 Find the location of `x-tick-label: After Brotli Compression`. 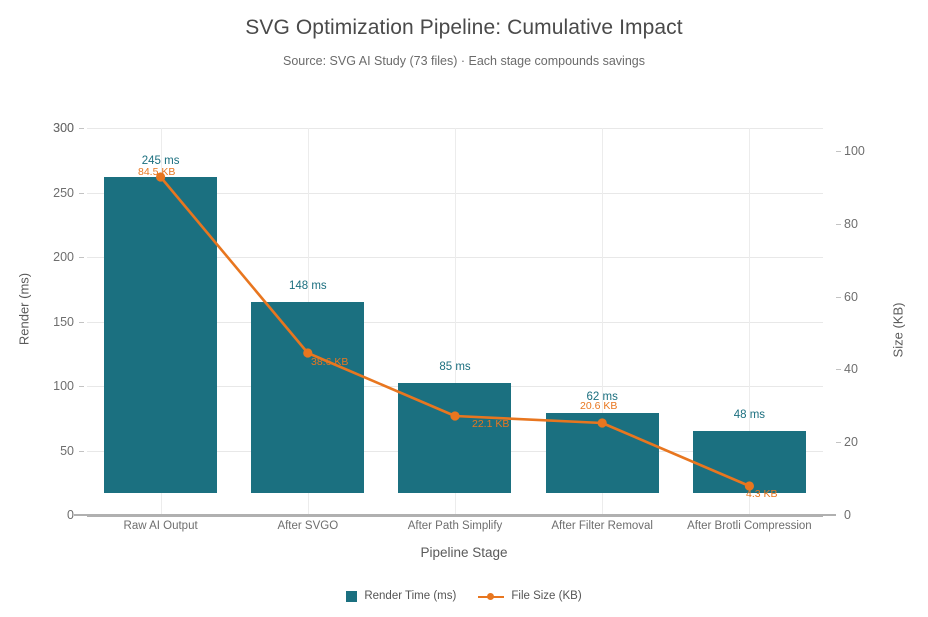

x-tick-label: After Brotli Compression is located at coordinates (749, 526).